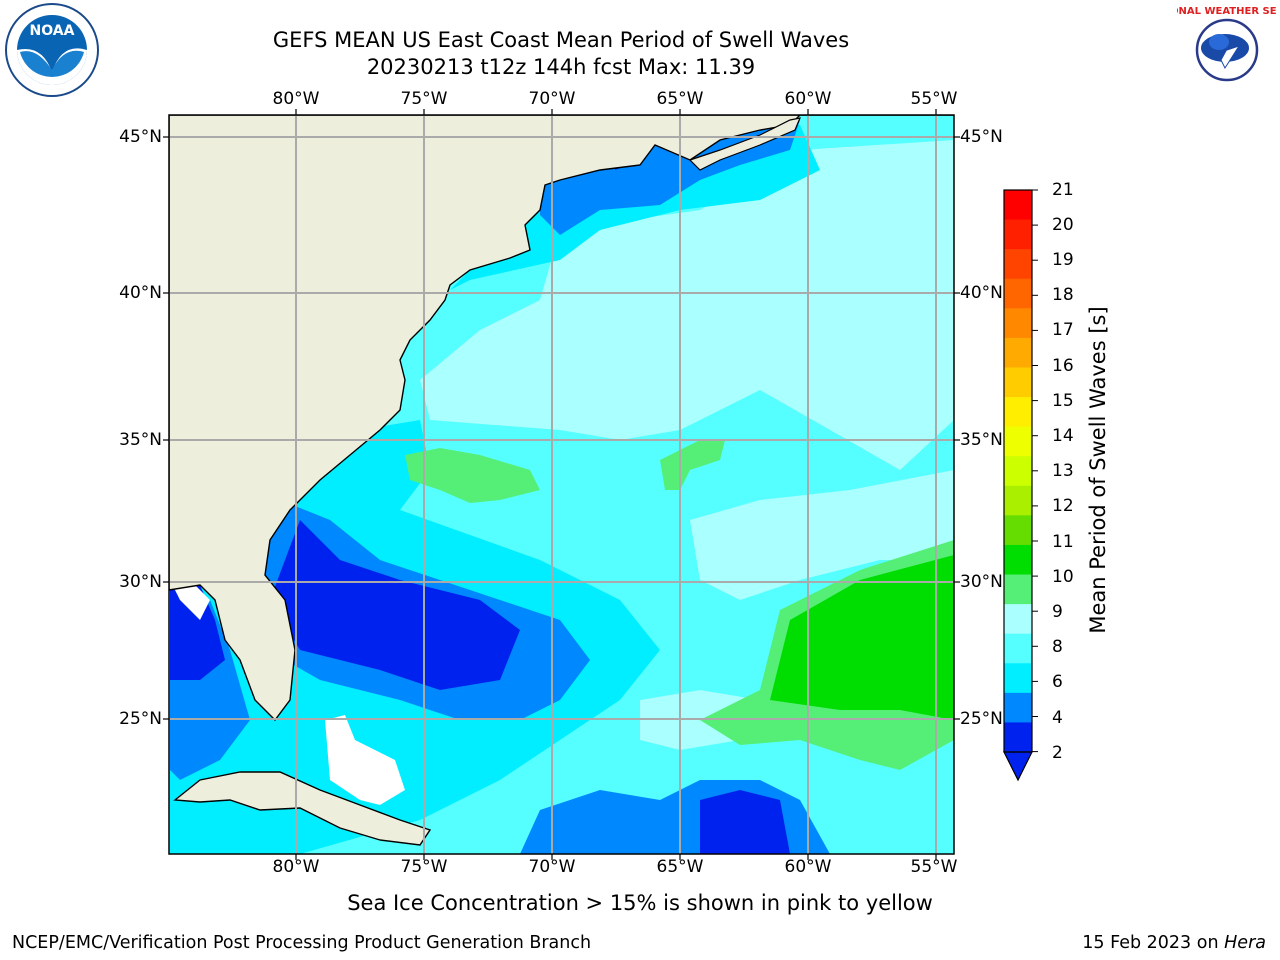 The image size is (1280, 960). What do you see at coordinates (1057, 753) in the screenshot?
I see `colorbar-tick-2: 2` at bounding box center [1057, 753].